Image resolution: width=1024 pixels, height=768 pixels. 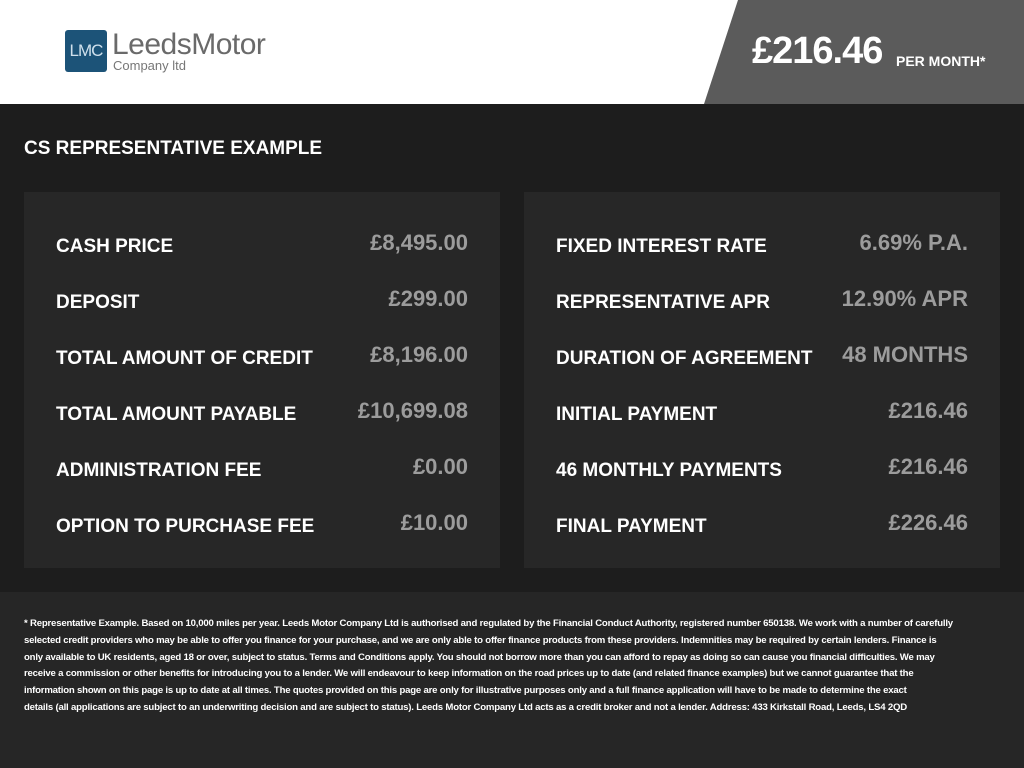 What do you see at coordinates (98, 302) in the screenshot?
I see `row-label: DEPOSIT` at bounding box center [98, 302].